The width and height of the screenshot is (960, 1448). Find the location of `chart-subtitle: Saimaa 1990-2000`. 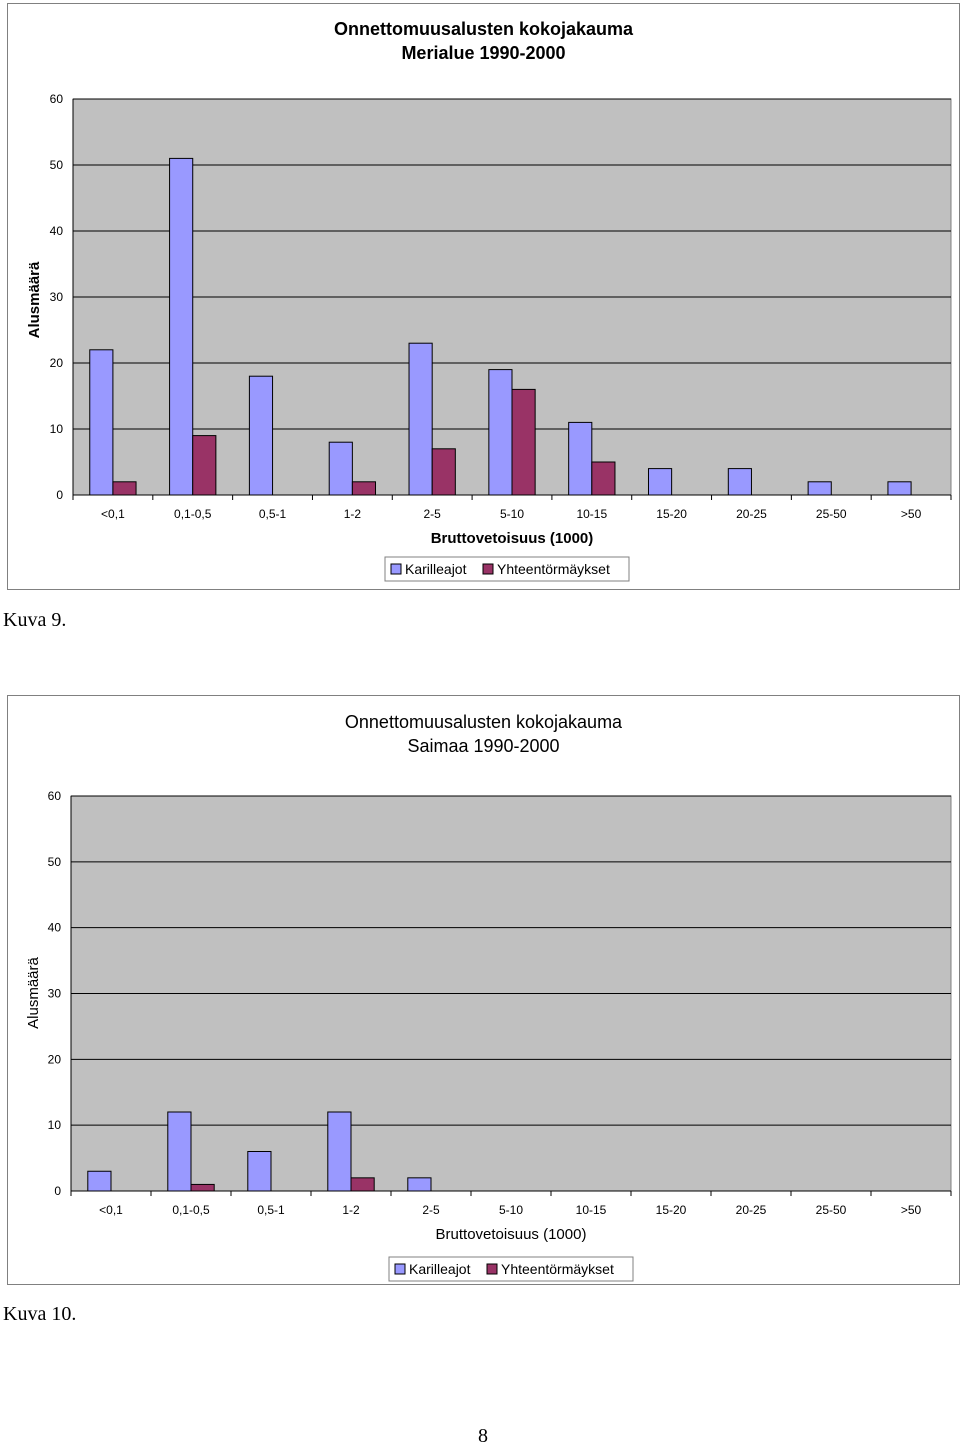

chart-subtitle: Saimaa 1990-2000 is located at coordinates (483, 746).